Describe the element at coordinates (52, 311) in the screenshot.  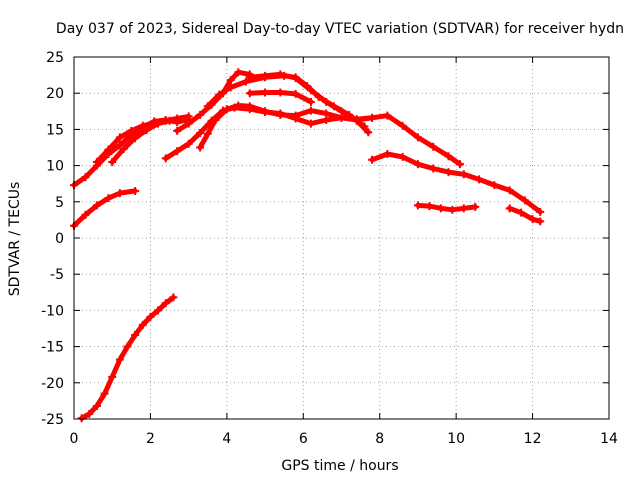
I see `y-tick-label: -10` at that location.